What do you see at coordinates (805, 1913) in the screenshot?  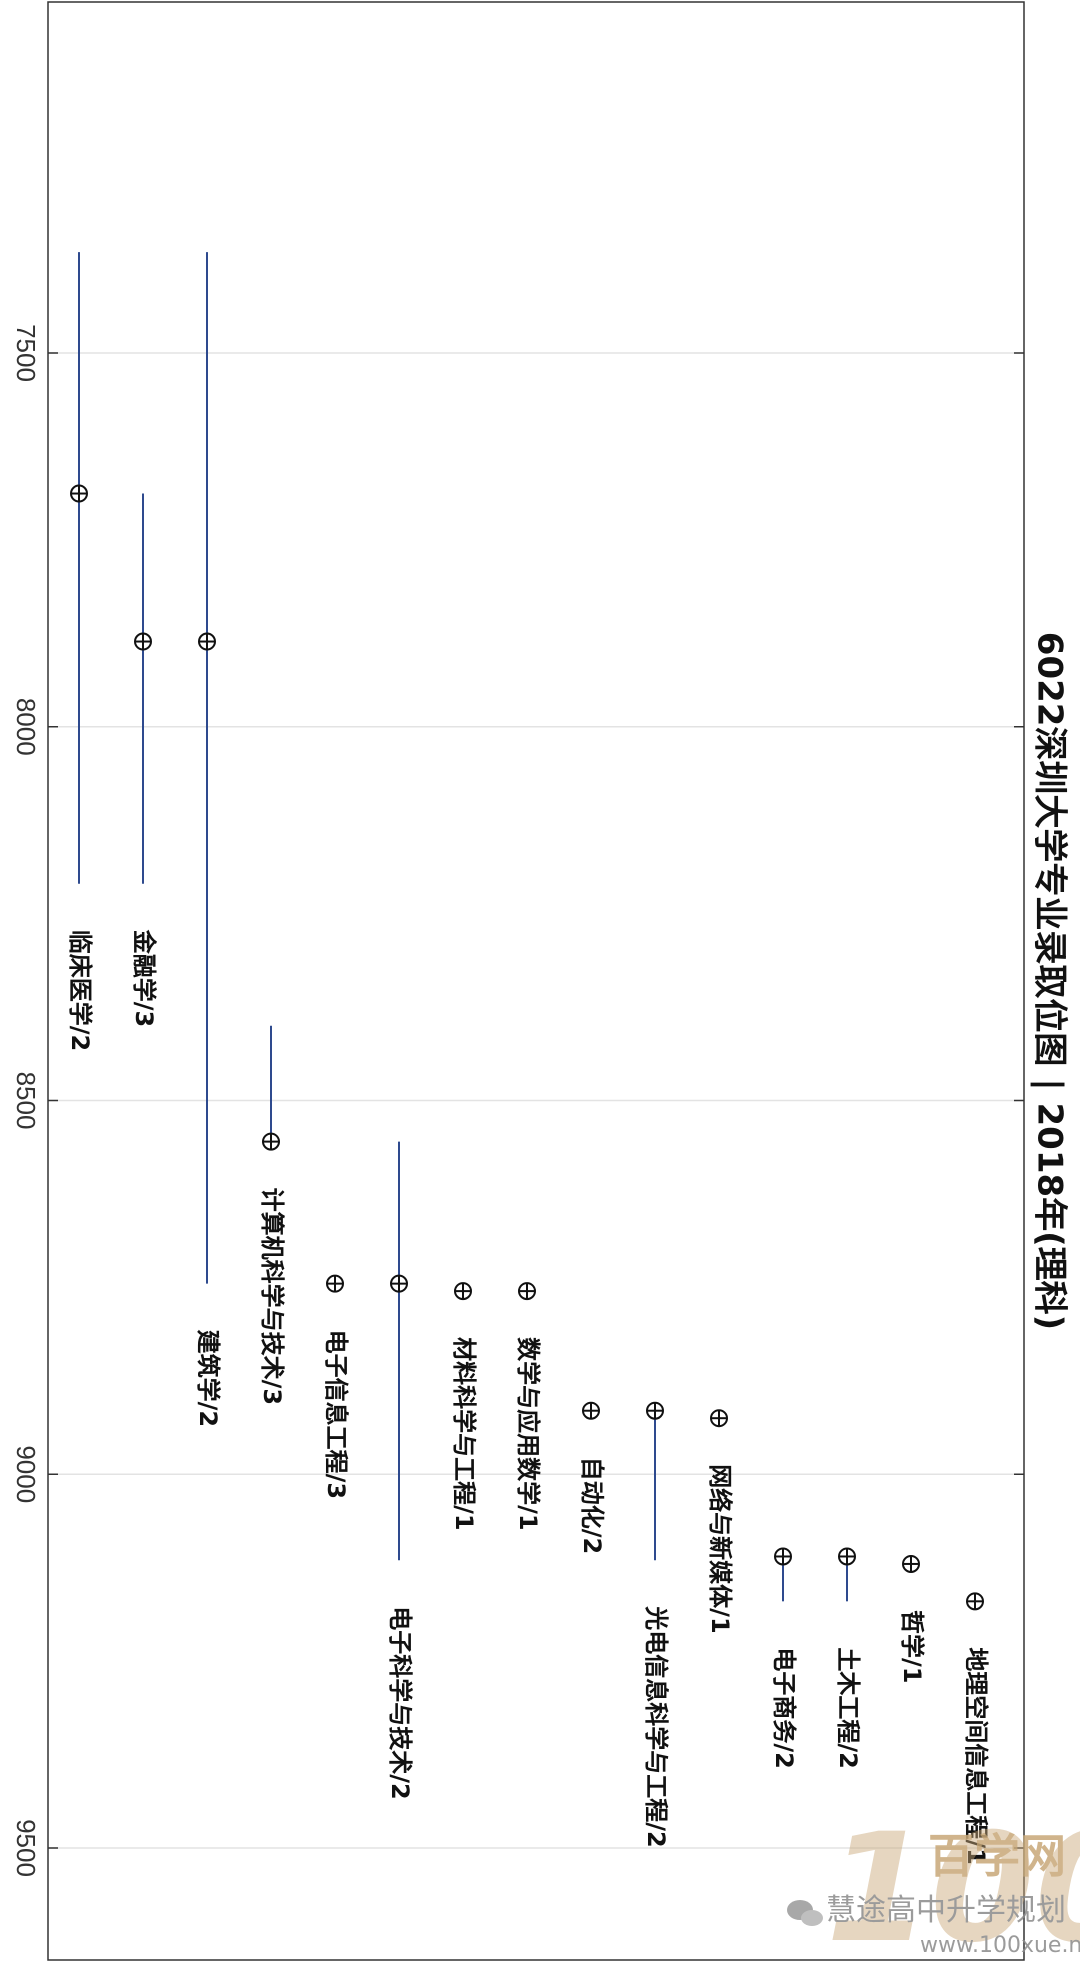 I see `wechat-icon` at bounding box center [805, 1913].